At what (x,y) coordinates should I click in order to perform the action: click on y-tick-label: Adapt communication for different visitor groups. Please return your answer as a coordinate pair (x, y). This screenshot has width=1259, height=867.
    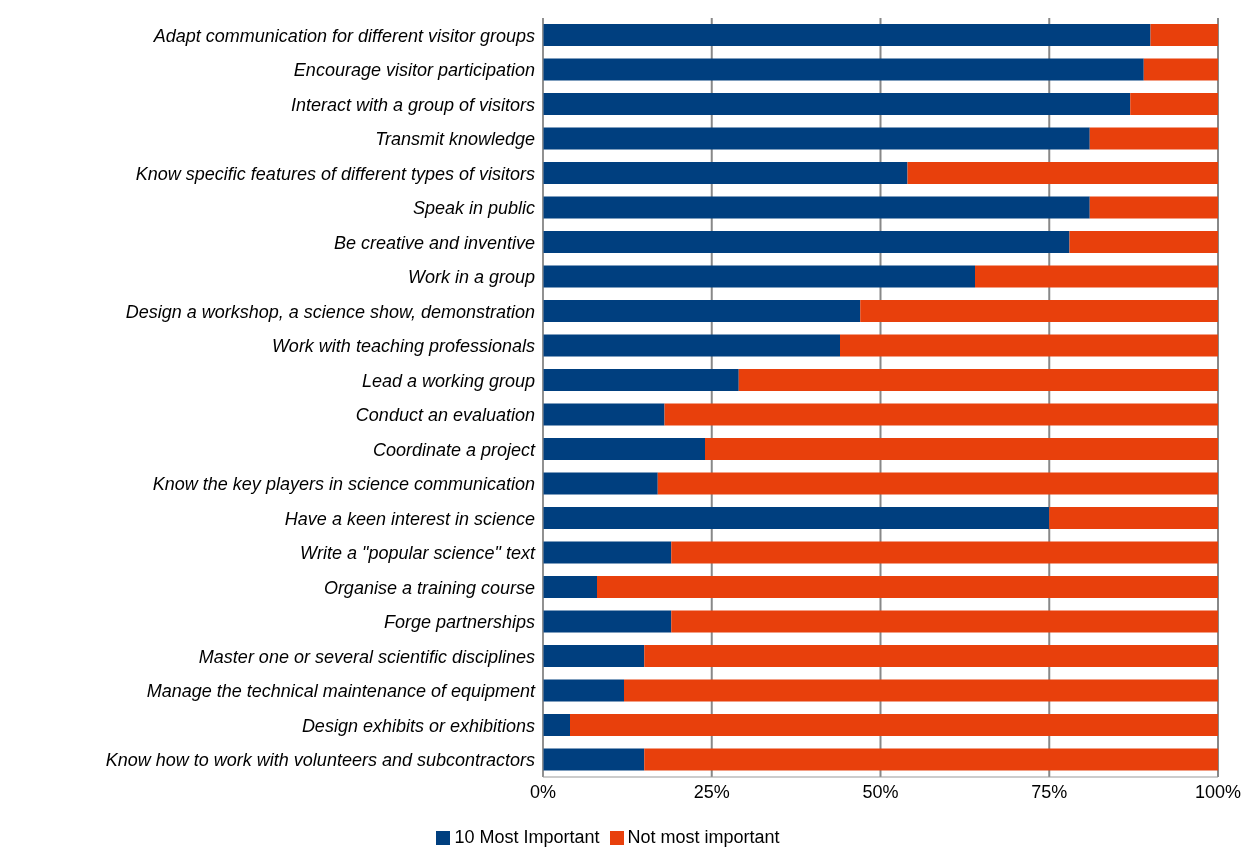
    Looking at the image, I should click on (343, 35).